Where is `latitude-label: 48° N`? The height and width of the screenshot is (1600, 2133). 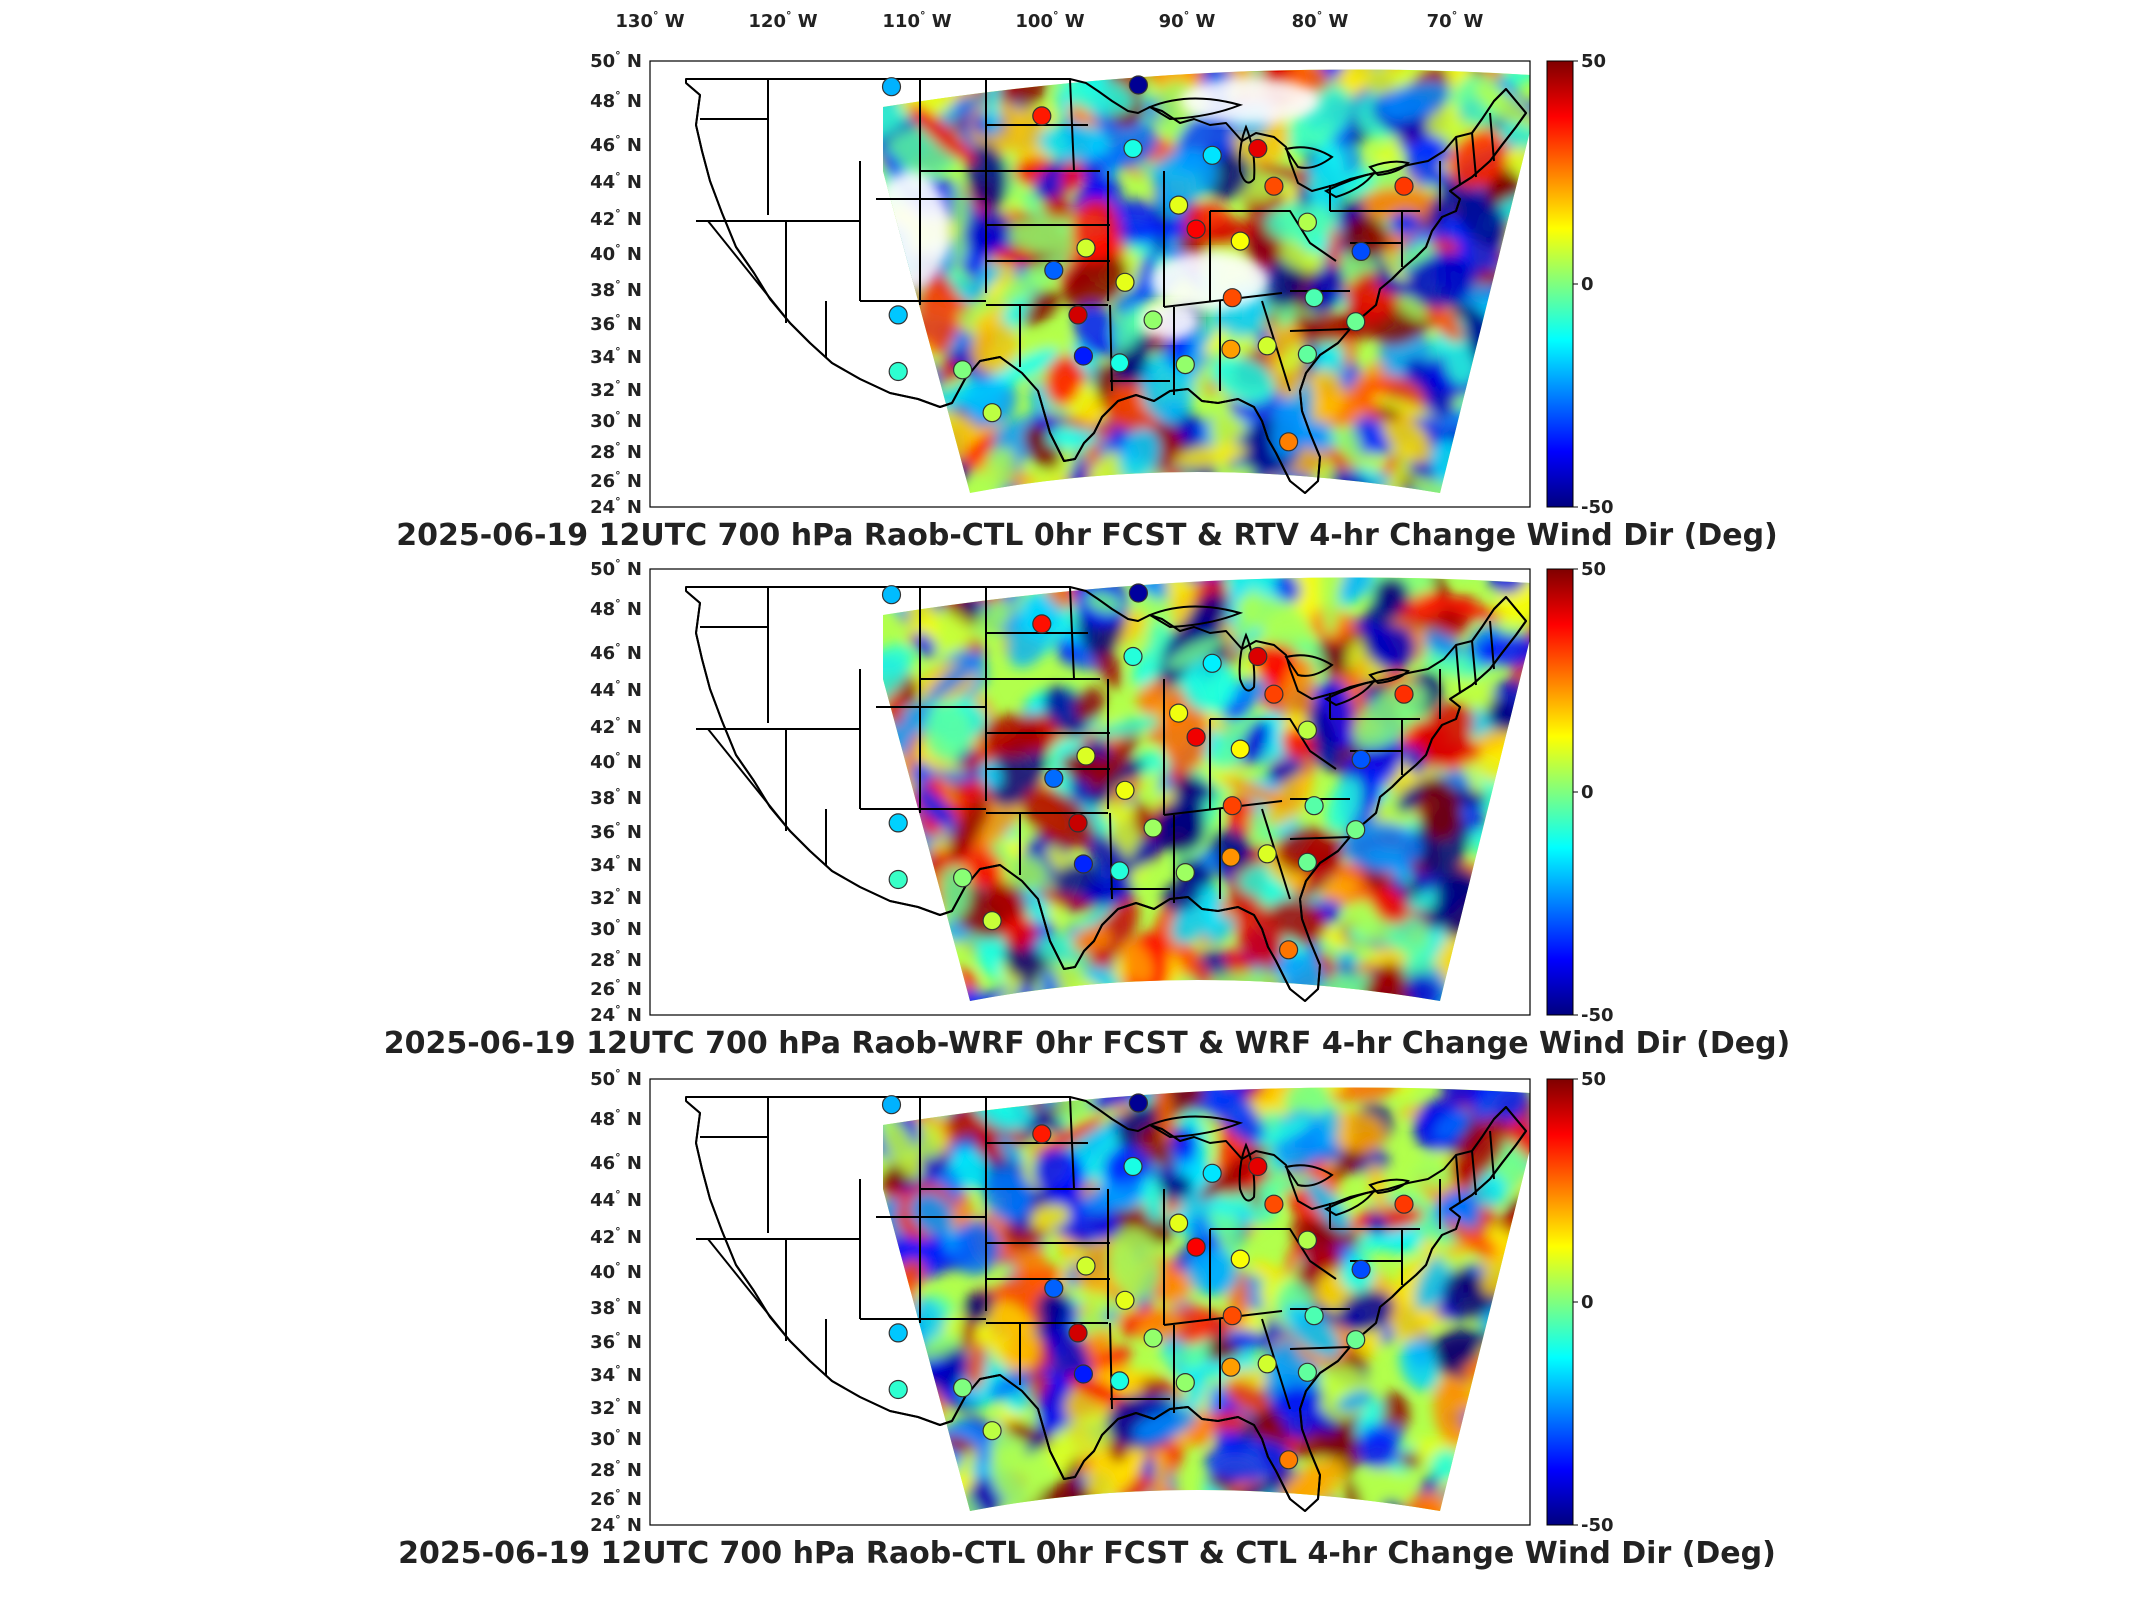
latitude-label: 48° N is located at coordinates (616, 100).